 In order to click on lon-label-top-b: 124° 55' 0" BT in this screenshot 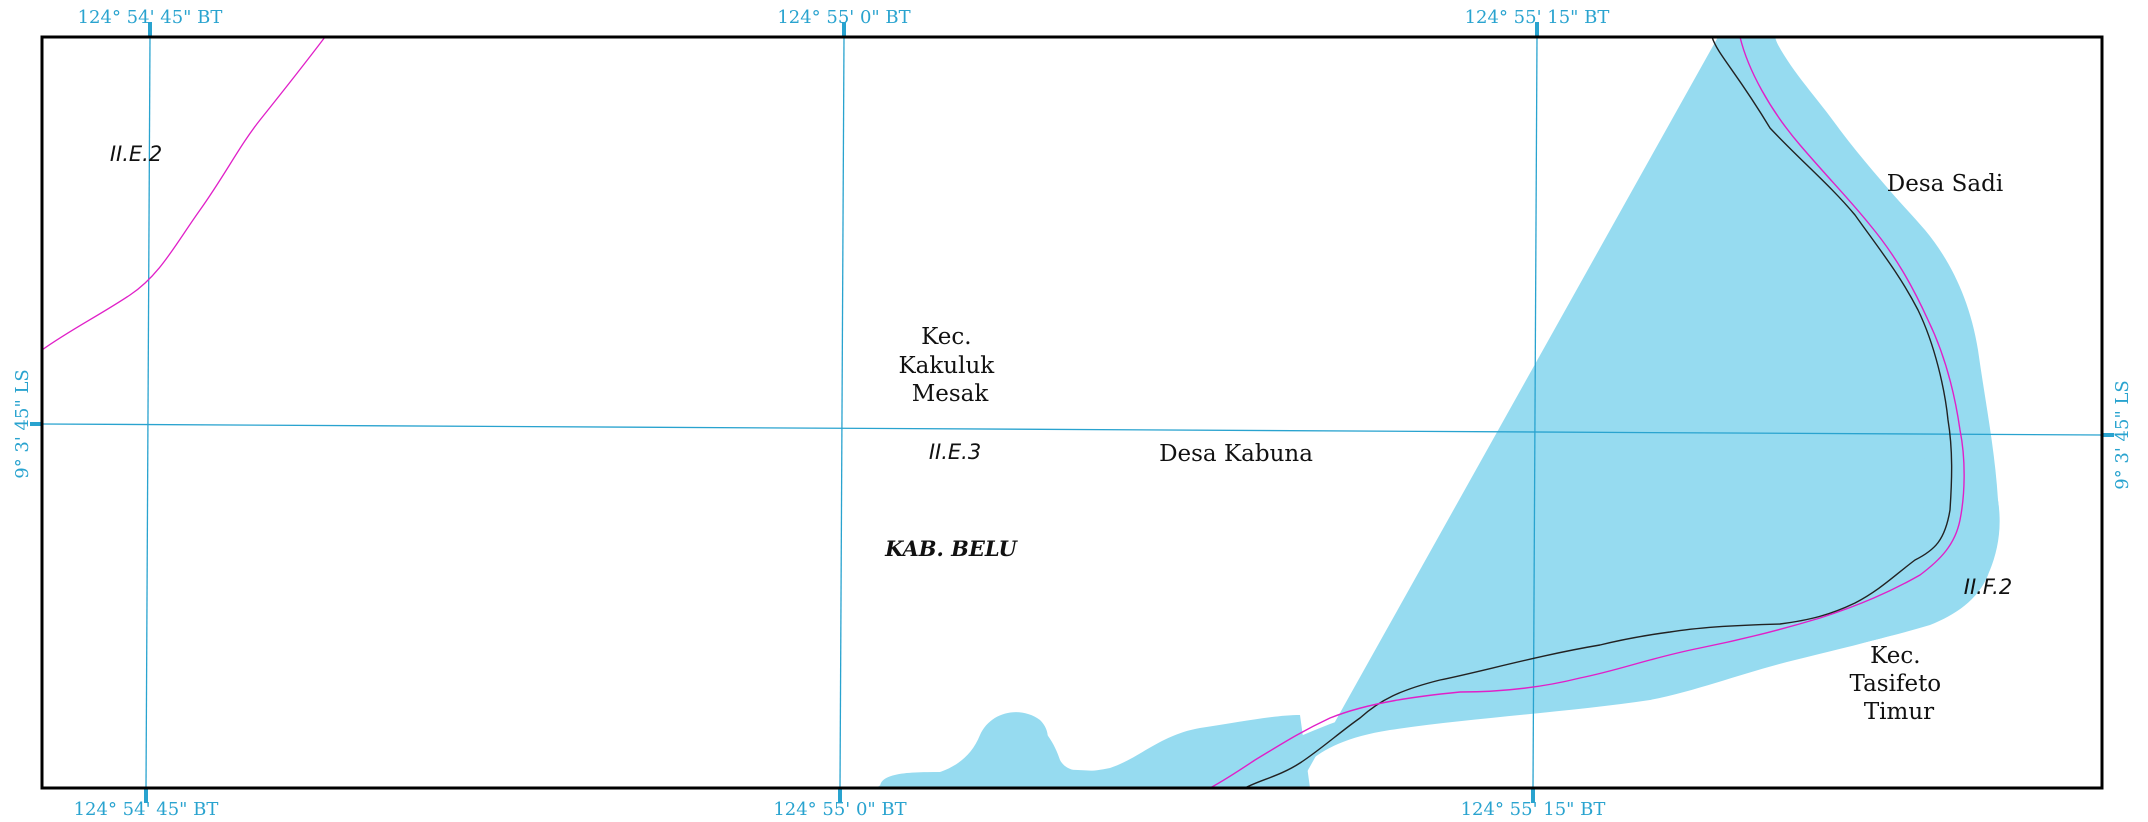, I will do `click(843, 17)`.